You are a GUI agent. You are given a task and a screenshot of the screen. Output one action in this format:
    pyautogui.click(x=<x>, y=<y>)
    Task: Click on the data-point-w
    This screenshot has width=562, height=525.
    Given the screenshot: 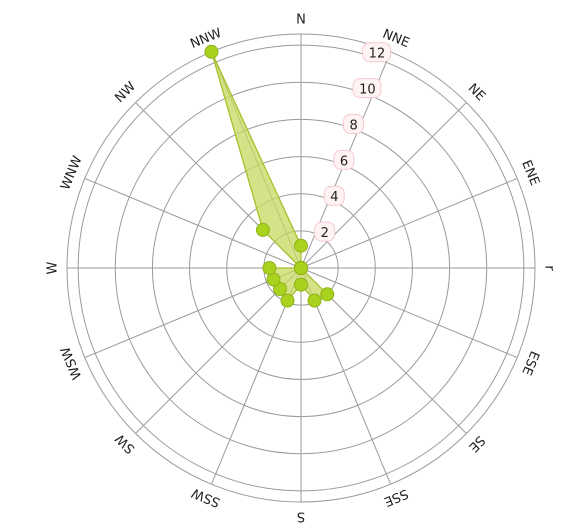 What is the action you would take?
    pyautogui.click(x=269, y=268)
    